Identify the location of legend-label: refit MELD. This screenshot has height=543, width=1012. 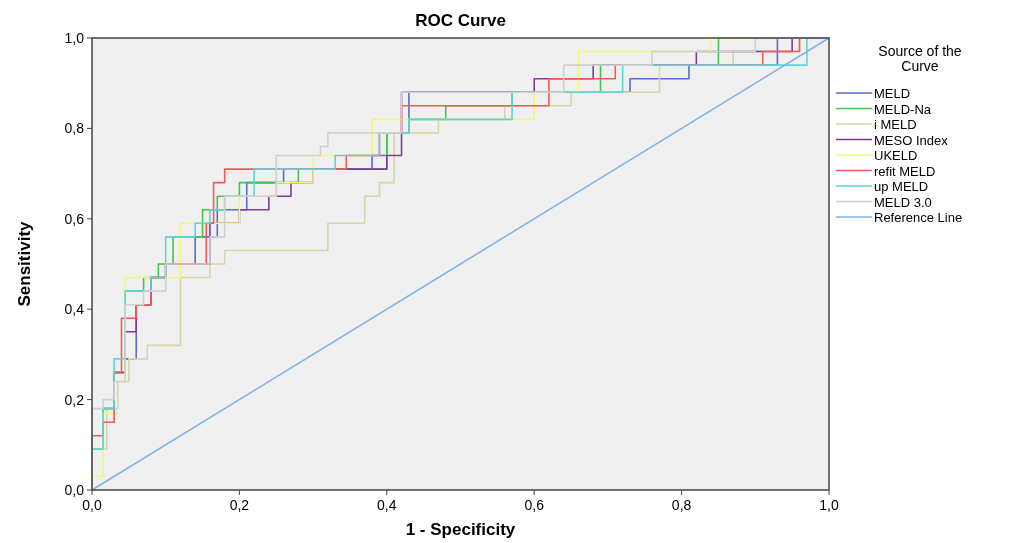
(905, 171).